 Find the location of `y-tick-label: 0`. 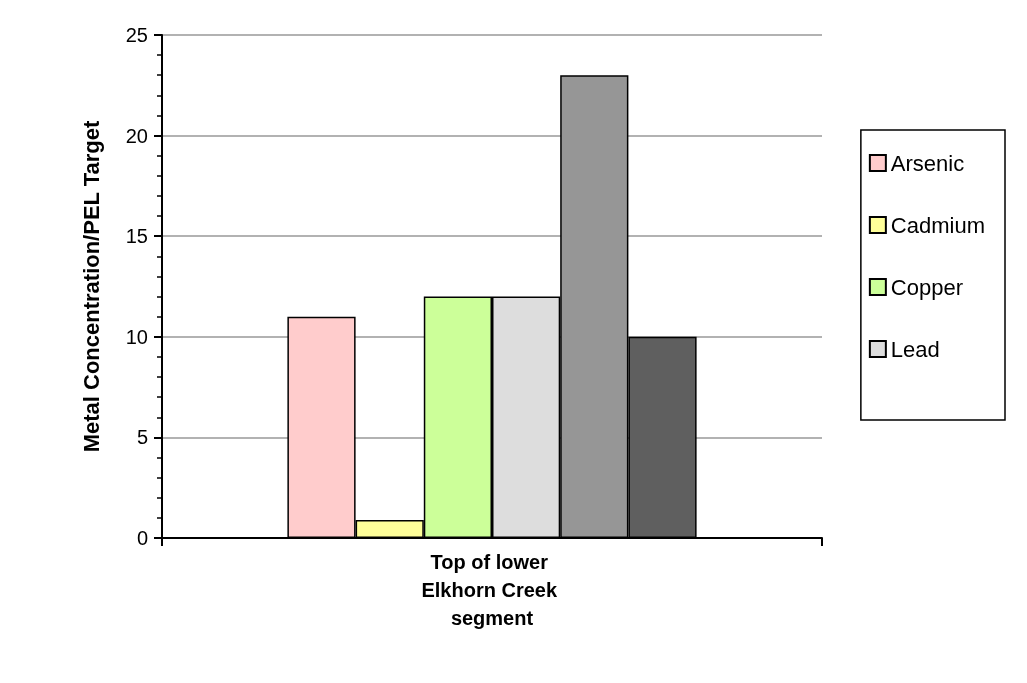

y-tick-label: 0 is located at coordinates (142, 538).